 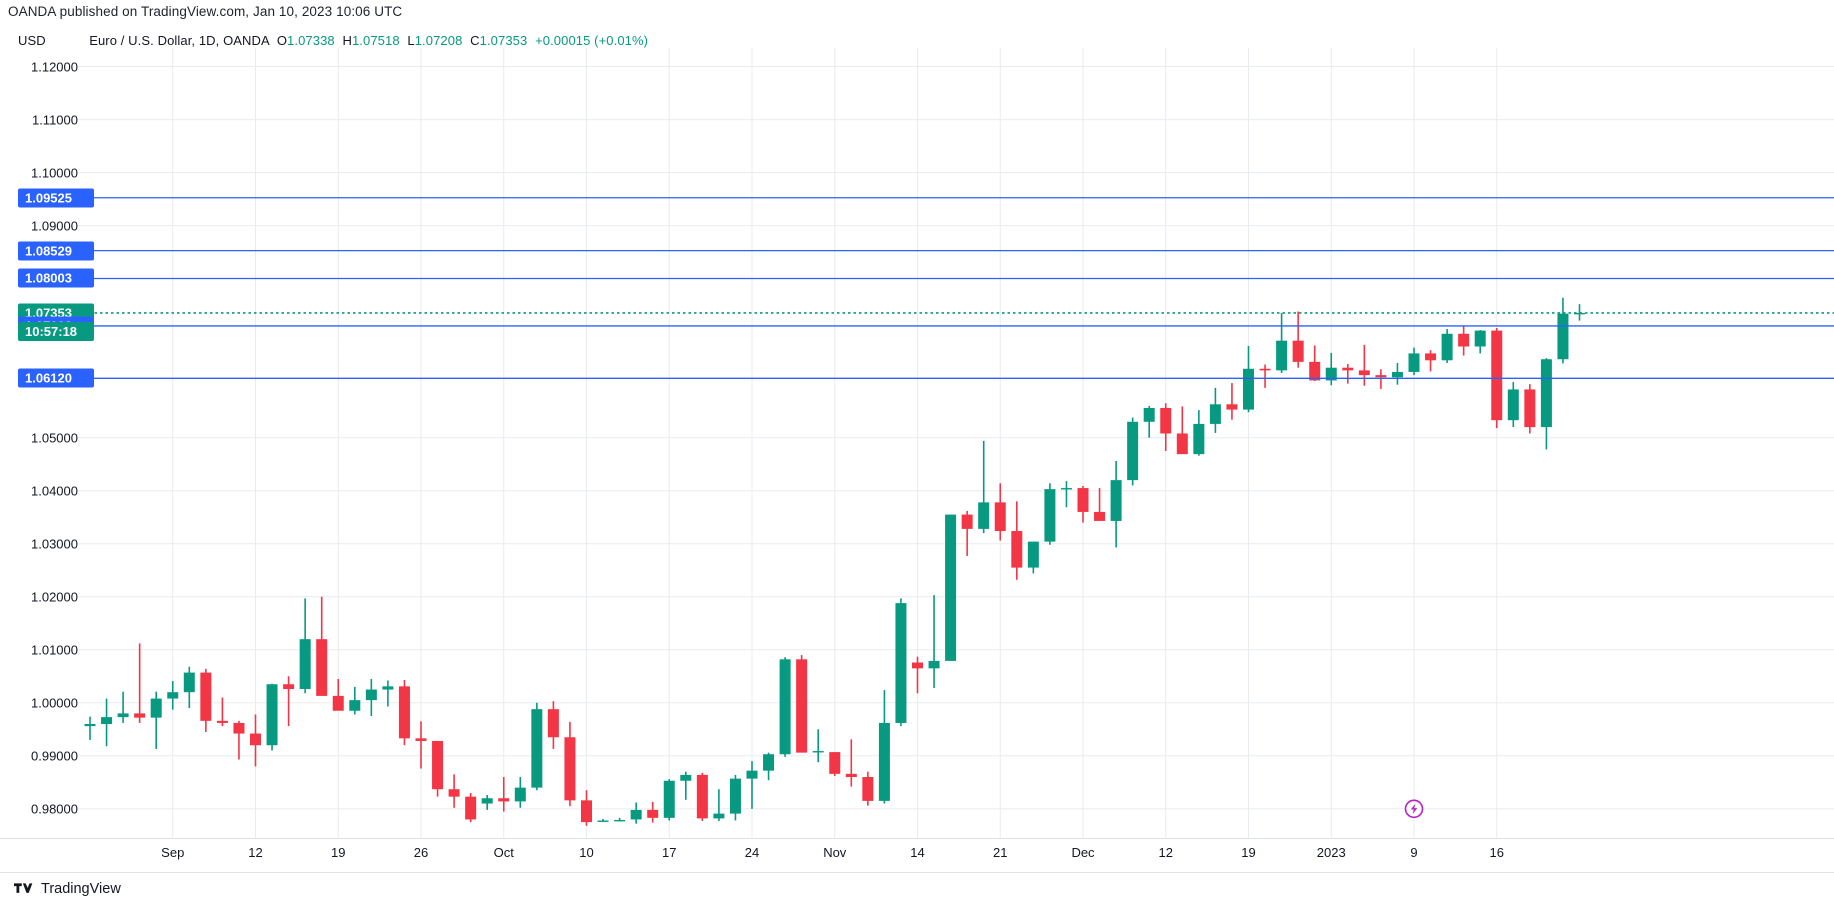 I want to click on legend-currency: USD, so click(x=32, y=40).